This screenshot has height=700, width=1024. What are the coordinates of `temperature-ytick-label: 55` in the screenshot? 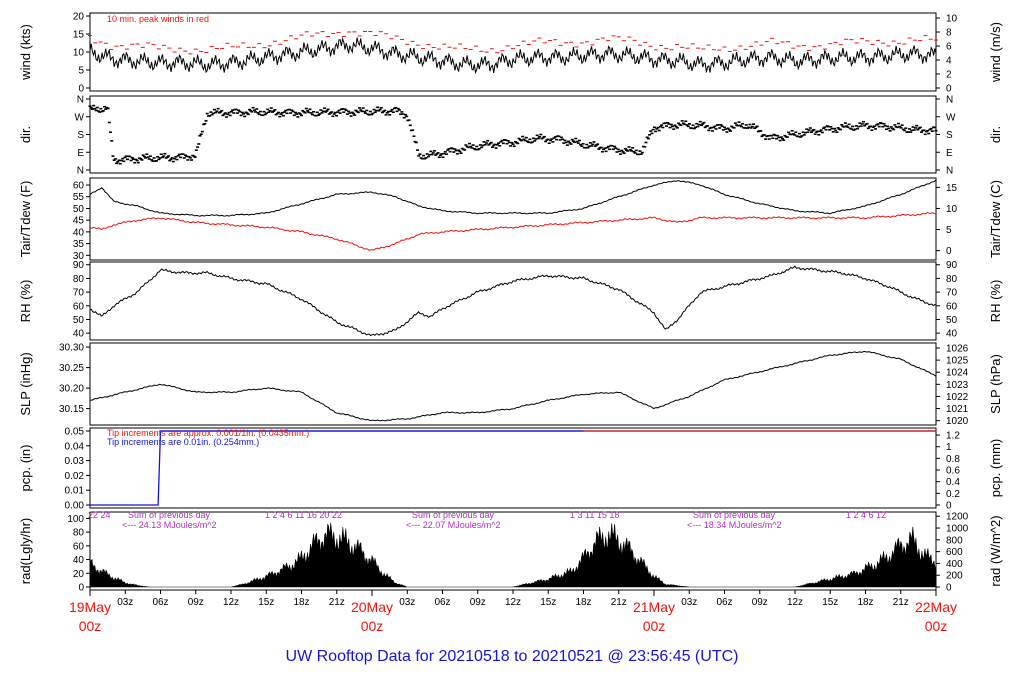 It's located at (79, 197).